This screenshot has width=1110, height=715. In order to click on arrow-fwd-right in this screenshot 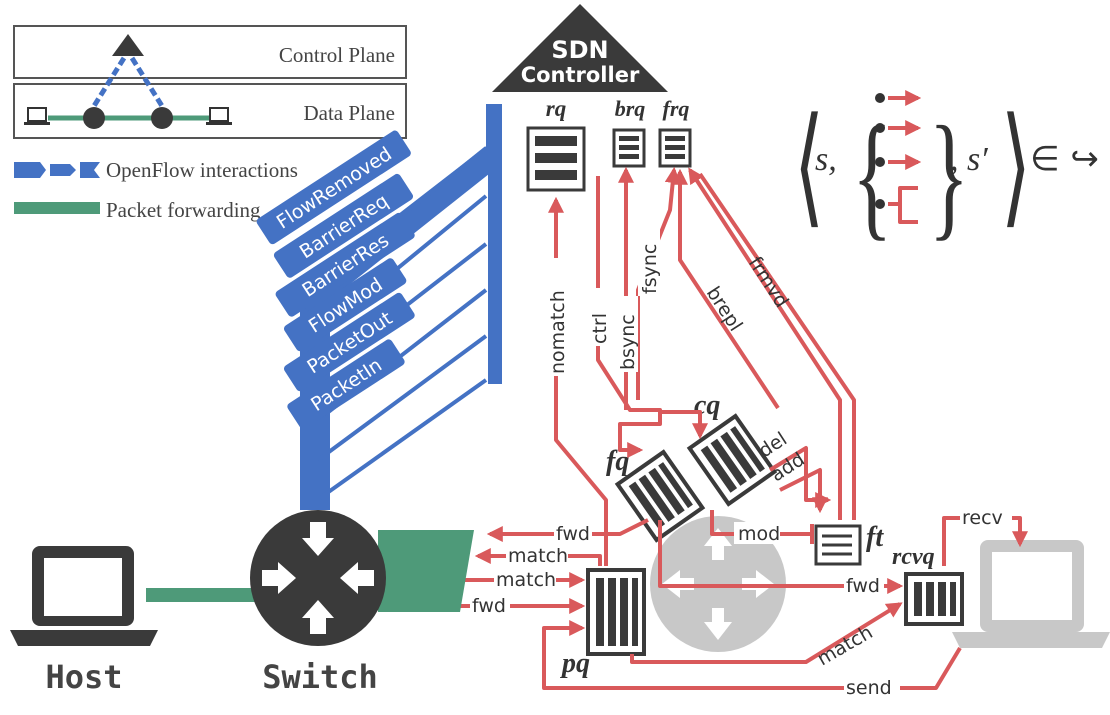, I will do `click(781, 557)`.